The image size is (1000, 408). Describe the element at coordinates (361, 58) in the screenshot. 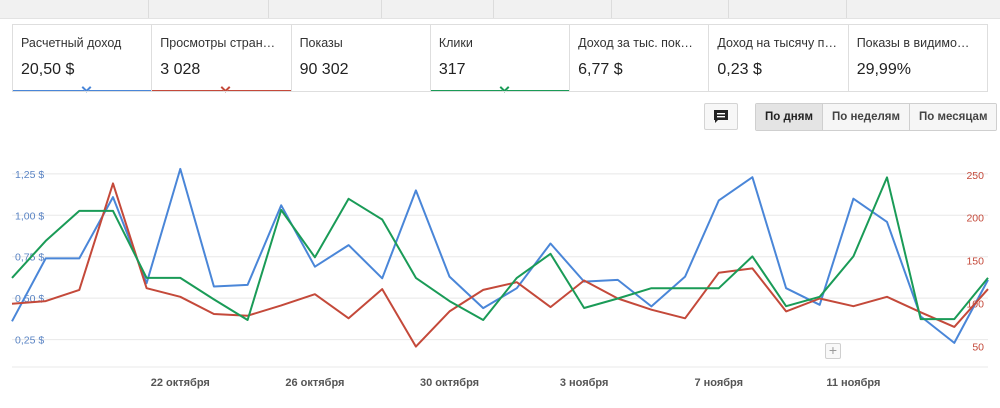

I see `metric-card-impressions: Показы 90 302` at that location.